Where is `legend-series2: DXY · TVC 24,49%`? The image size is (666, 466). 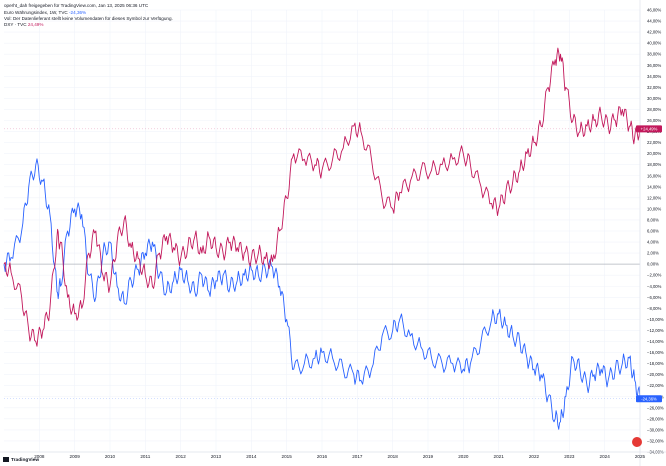 legend-series2: DXY · TVC 24,49% is located at coordinates (23, 25).